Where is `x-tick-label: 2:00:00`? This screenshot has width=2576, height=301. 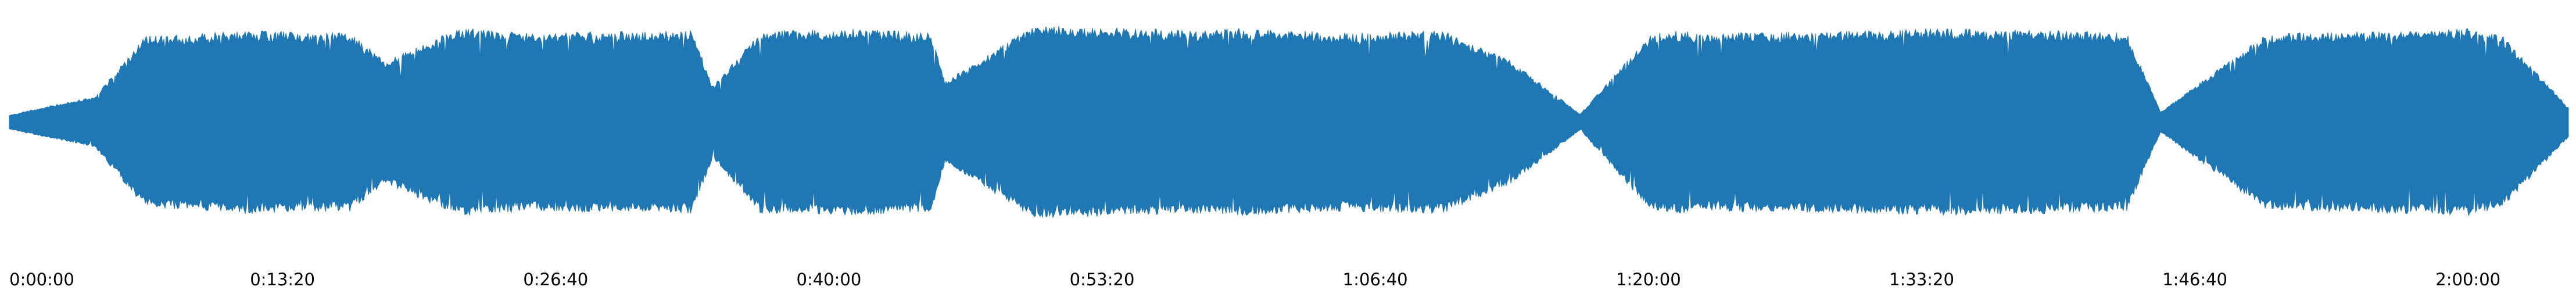
x-tick-label: 2:00:00 is located at coordinates (2467, 279).